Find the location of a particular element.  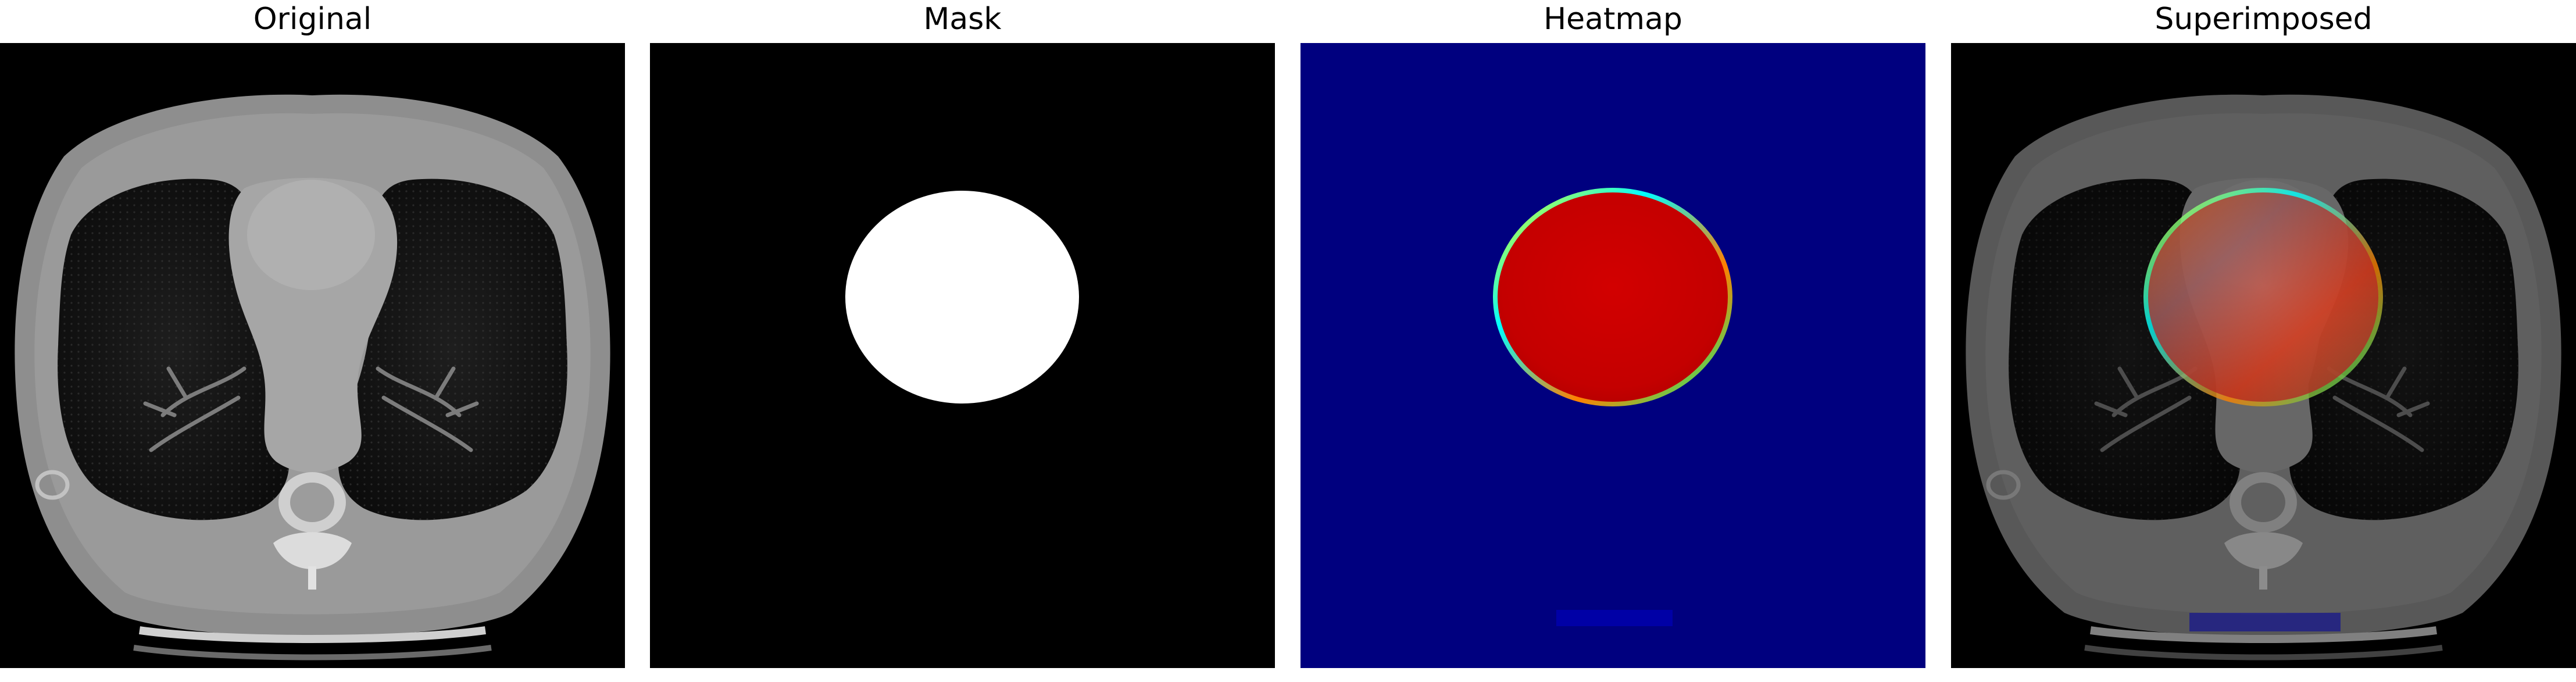

panel-title-original: Original is located at coordinates (312, 19).